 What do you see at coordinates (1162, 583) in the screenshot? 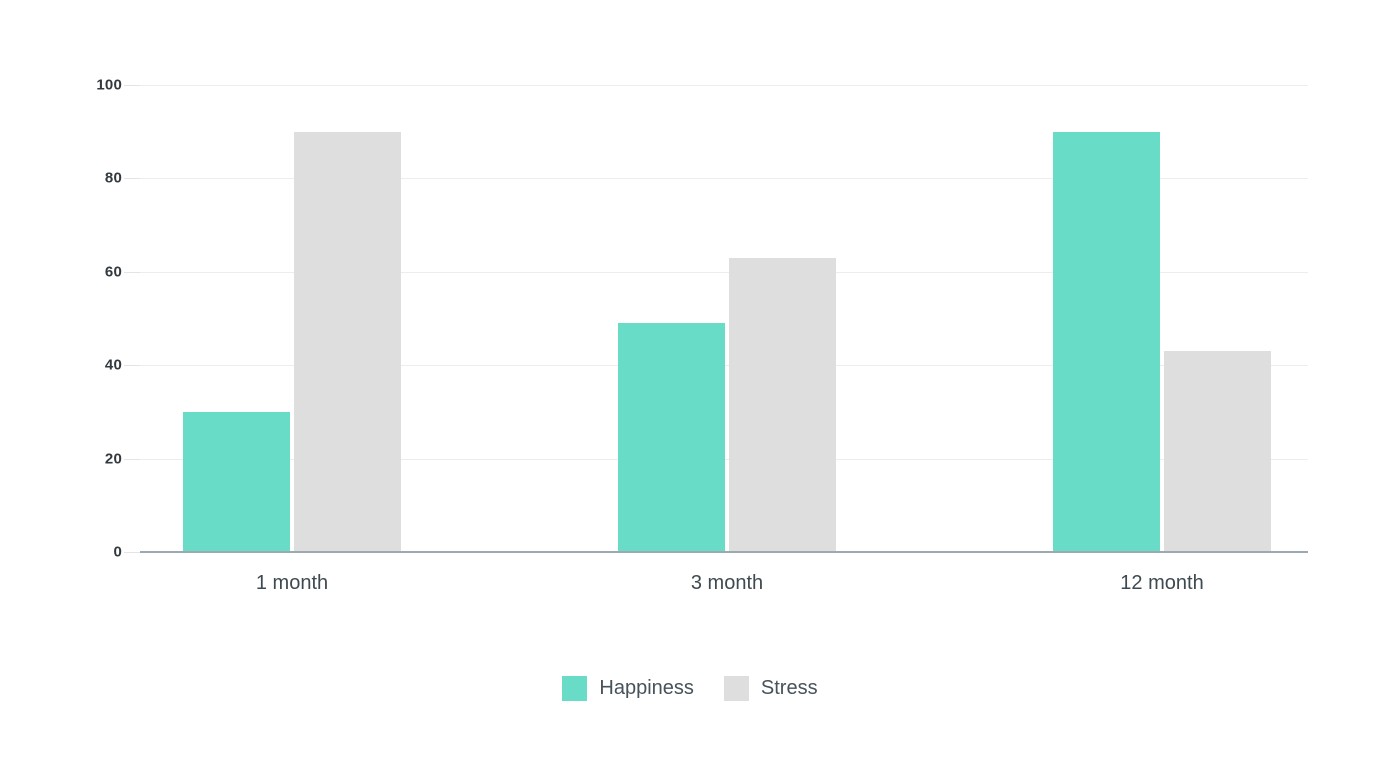
I see `x-category-label: 12 month` at bounding box center [1162, 583].